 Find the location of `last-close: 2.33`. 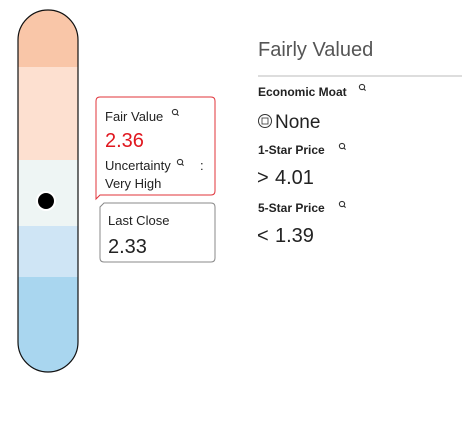

last-close: 2.33 is located at coordinates (127, 247).